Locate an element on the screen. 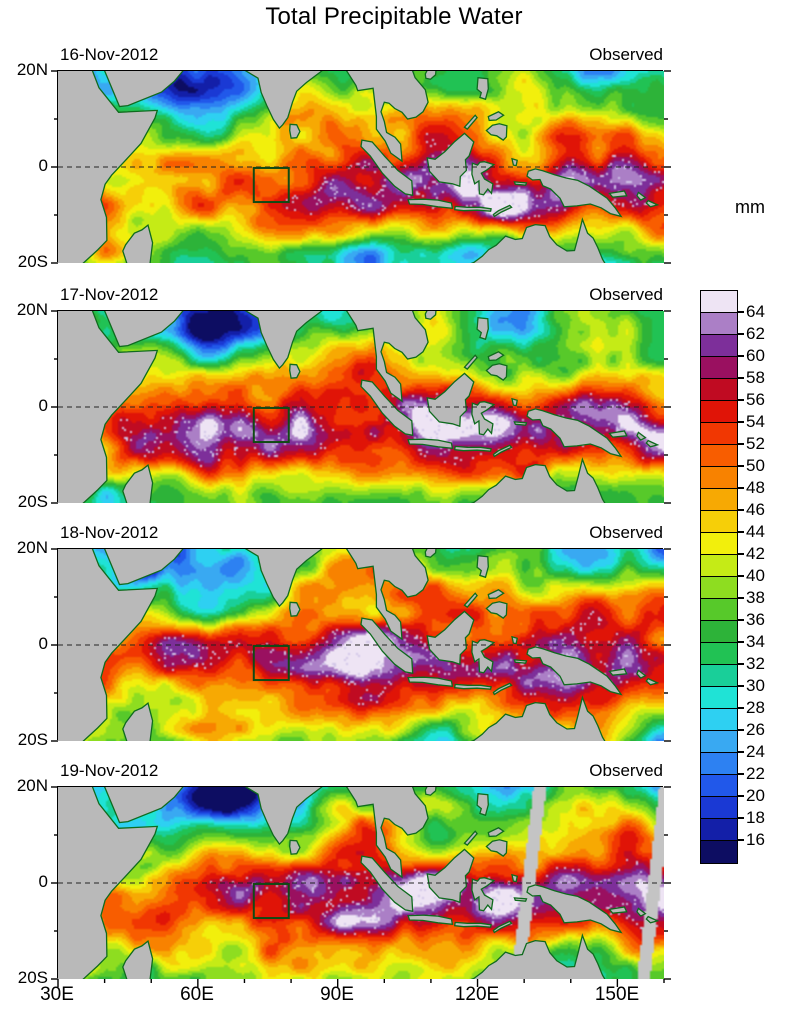 The width and height of the screenshot is (788, 1016). colorbar-tick-label: 24 is located at coordinates (755, 751).